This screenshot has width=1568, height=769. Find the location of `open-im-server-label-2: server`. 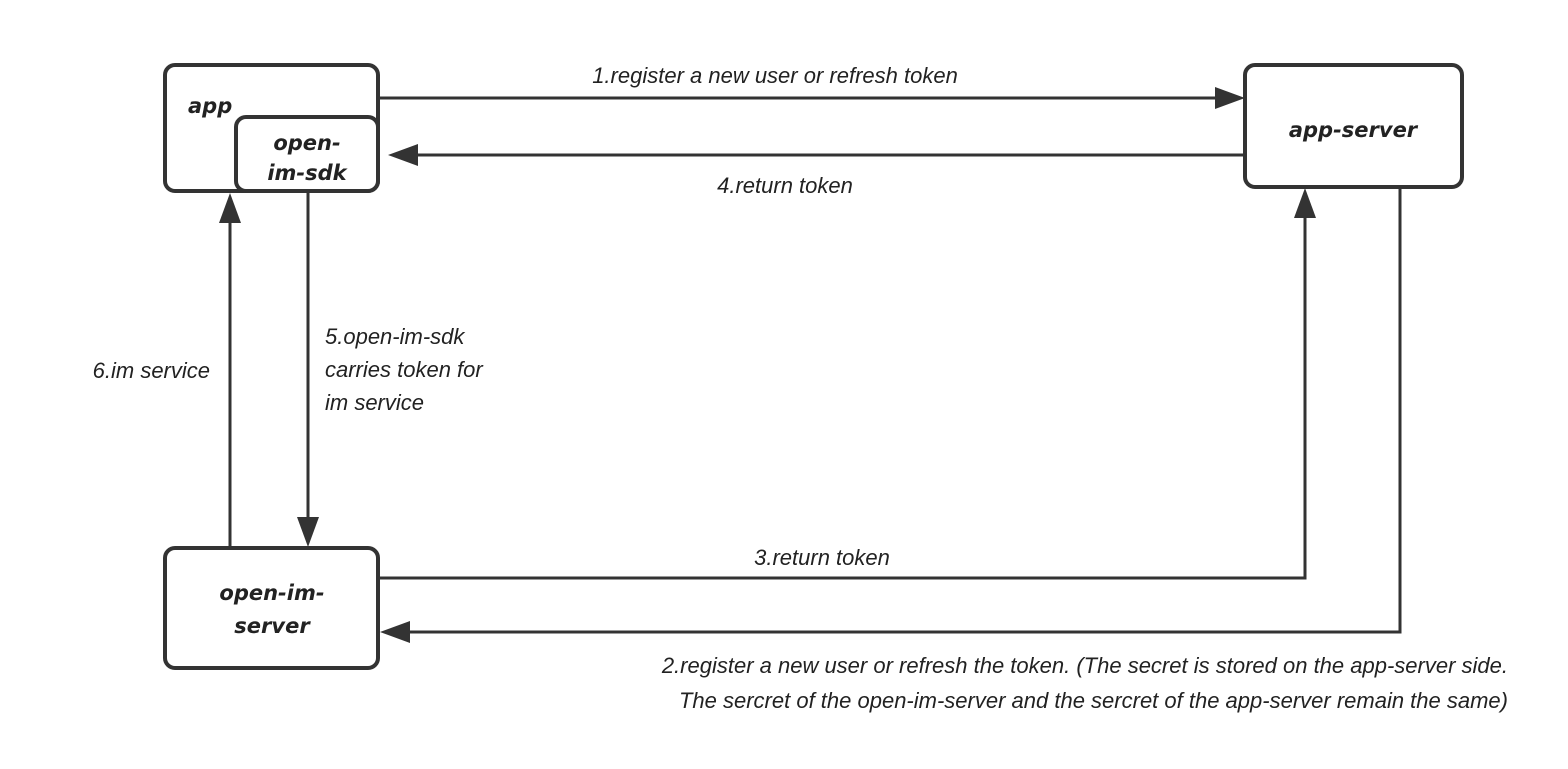

open-im-server-label-2: server is located at coordinates (272, 626).